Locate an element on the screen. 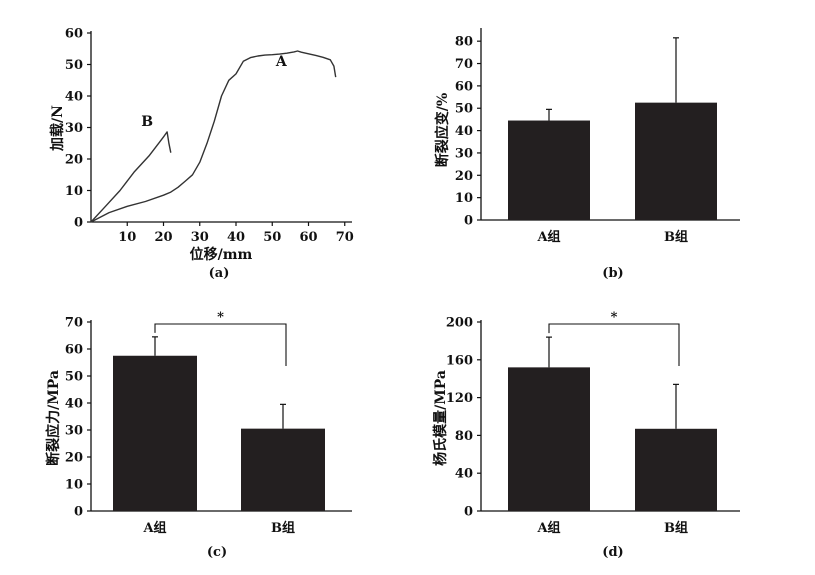  chart-a-panel-label: (a) is located at coordinates (219, 273).